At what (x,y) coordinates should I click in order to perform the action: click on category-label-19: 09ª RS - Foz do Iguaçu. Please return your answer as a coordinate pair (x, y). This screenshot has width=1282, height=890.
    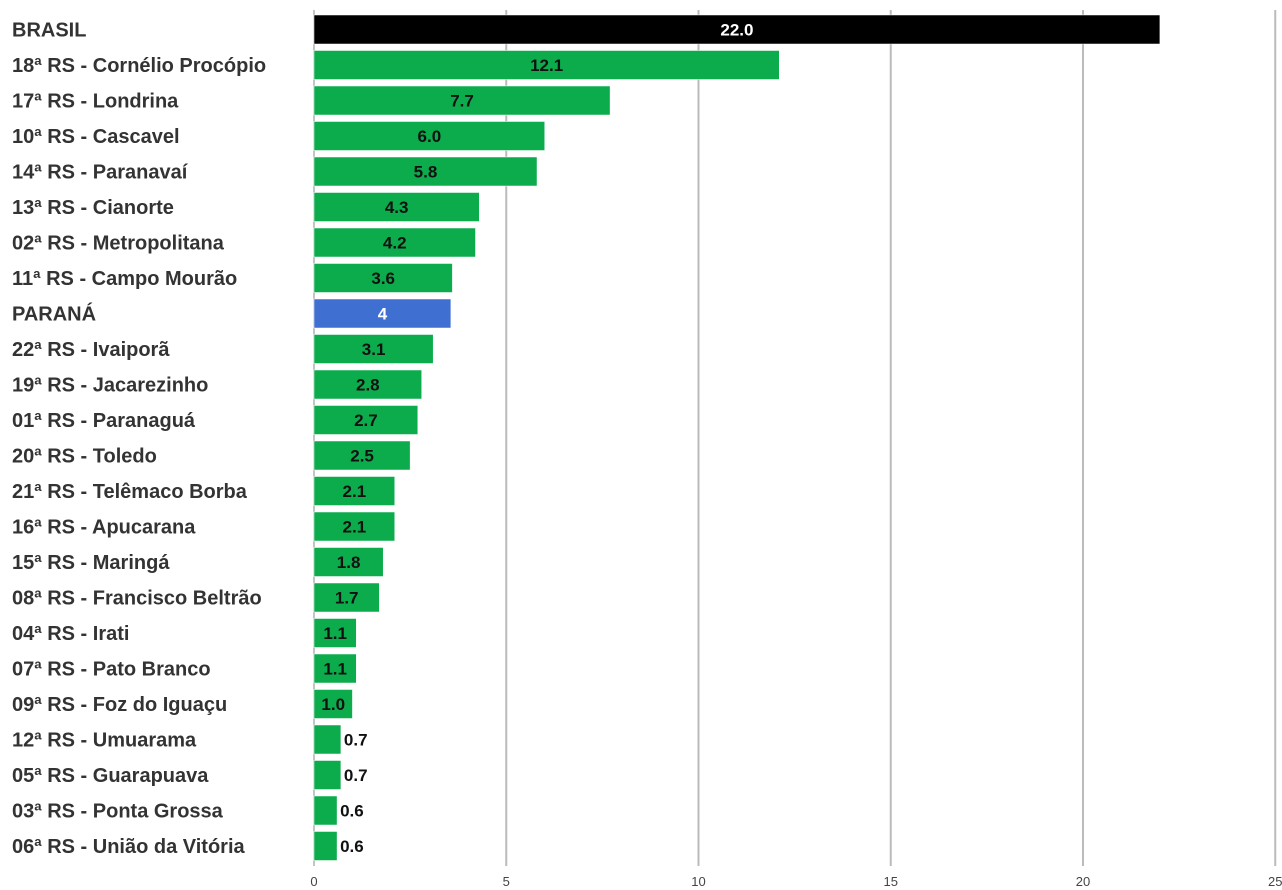
    Looking at the image, I should click on (119, 705).